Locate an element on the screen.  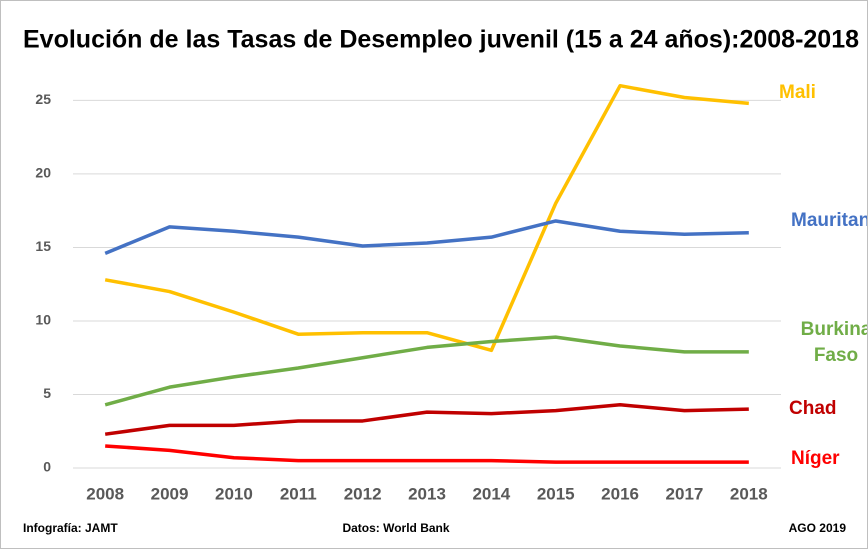
footer-center: Datos: World Bank is located at coordinates (395, 528).